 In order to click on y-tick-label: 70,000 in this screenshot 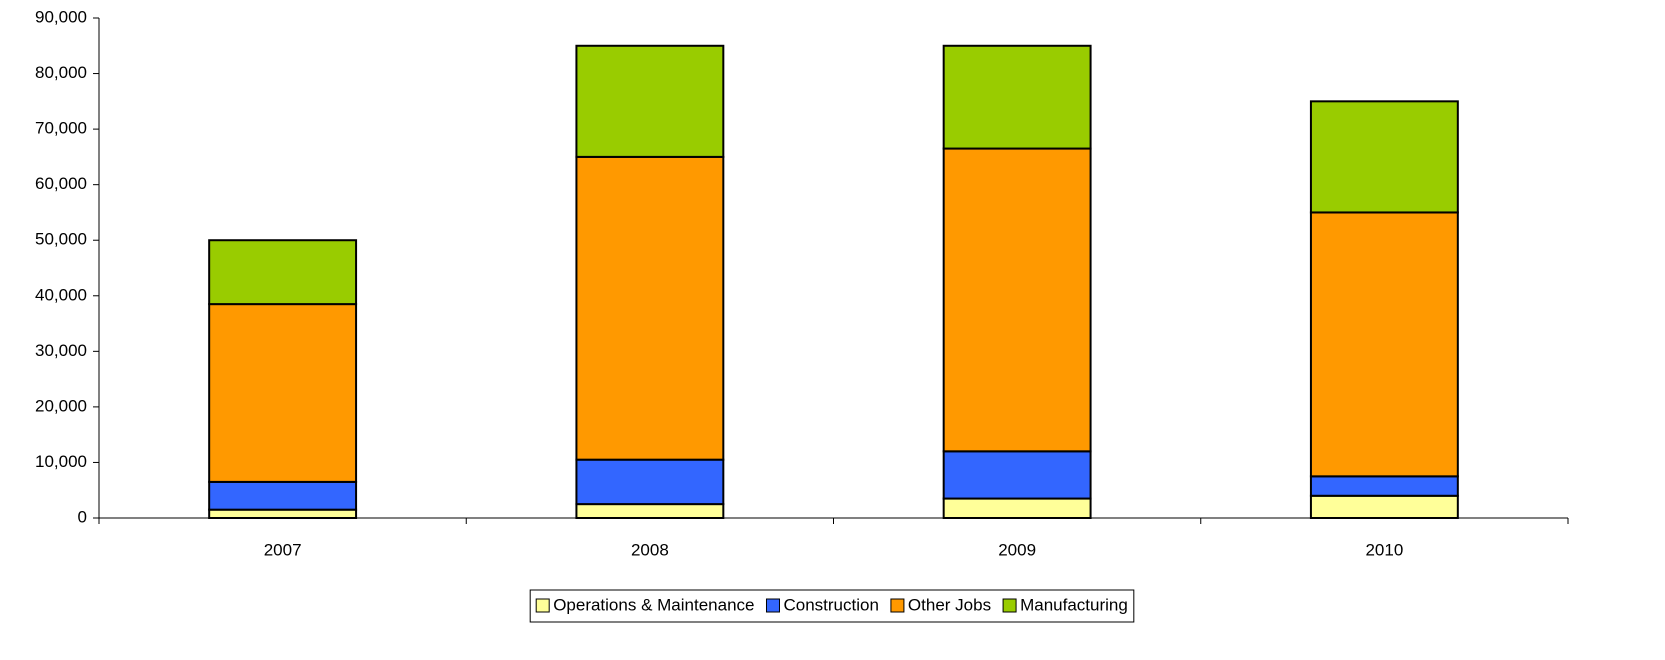, I will do `click(61, 128)`.